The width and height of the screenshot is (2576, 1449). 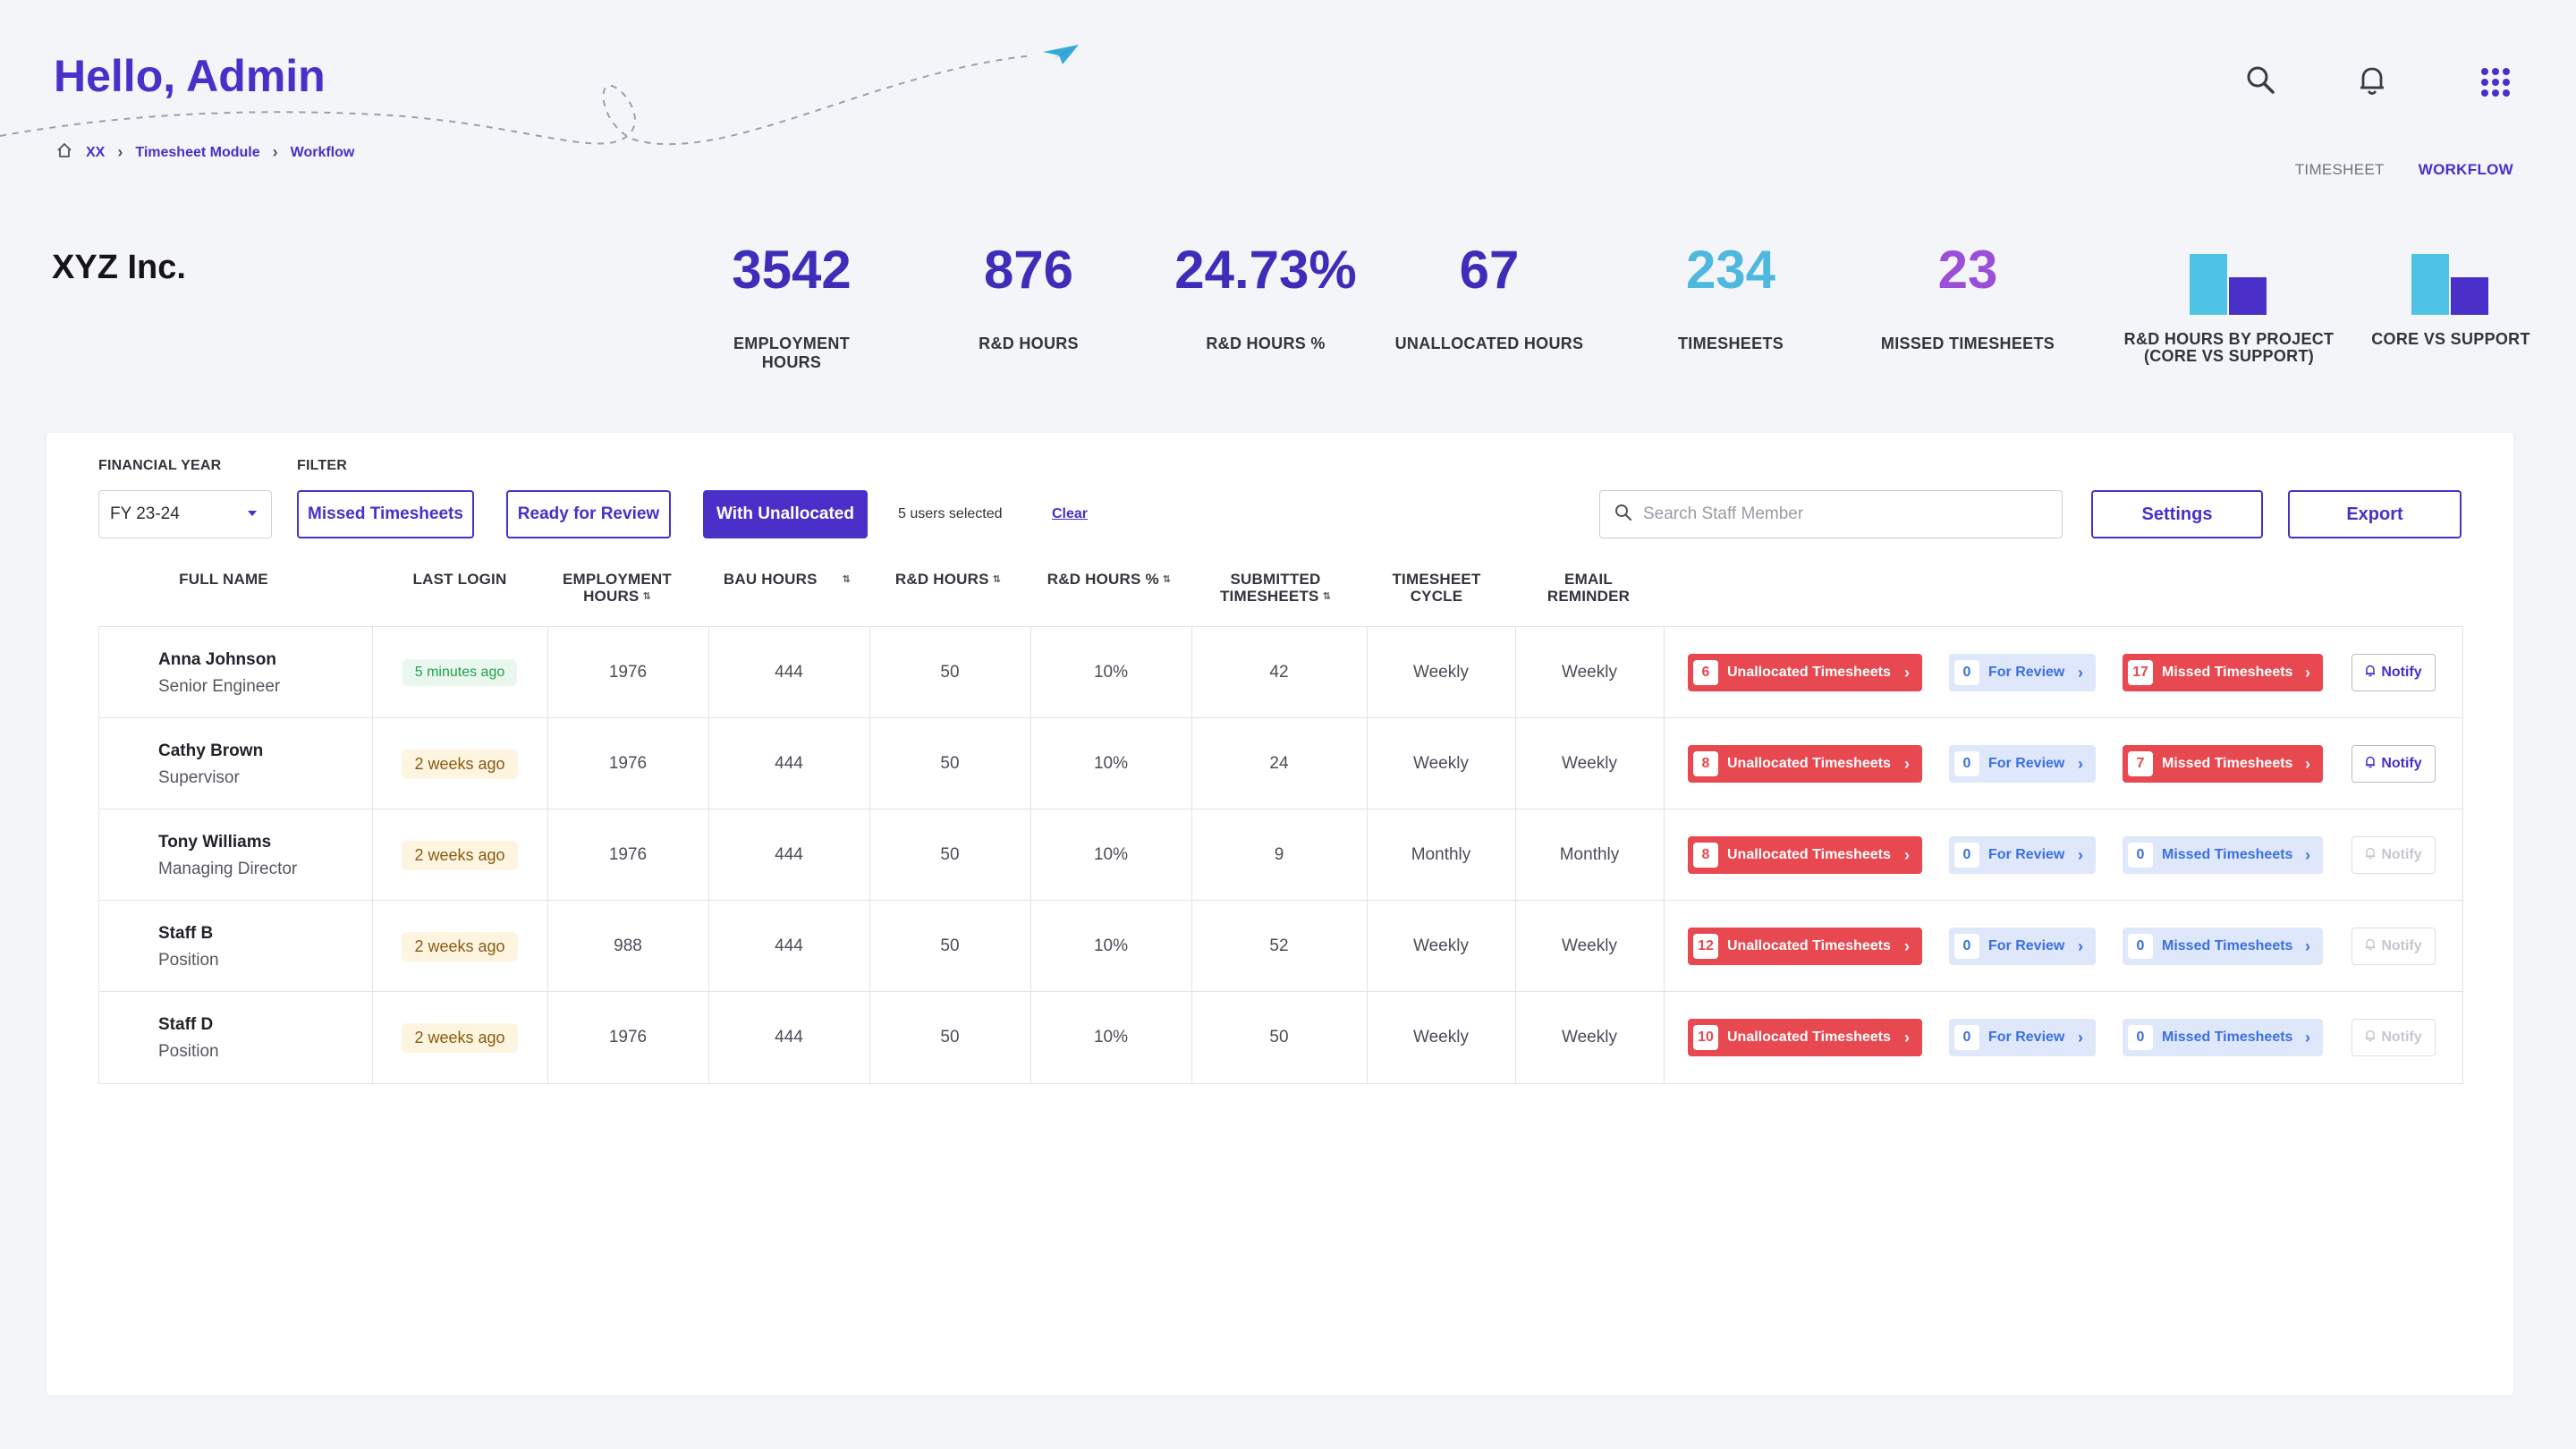 I want to click on stat-rd-hours: 876 R&D HOURS, so click(x=1028, y=298).